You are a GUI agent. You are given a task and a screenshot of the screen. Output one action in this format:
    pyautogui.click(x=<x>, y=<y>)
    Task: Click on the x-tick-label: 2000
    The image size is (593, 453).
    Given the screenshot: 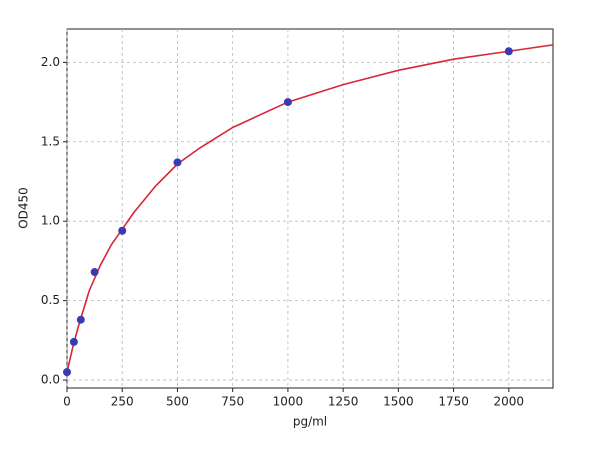 What is the action you would take?
    pyautogui.click(x=509, y=402)
    